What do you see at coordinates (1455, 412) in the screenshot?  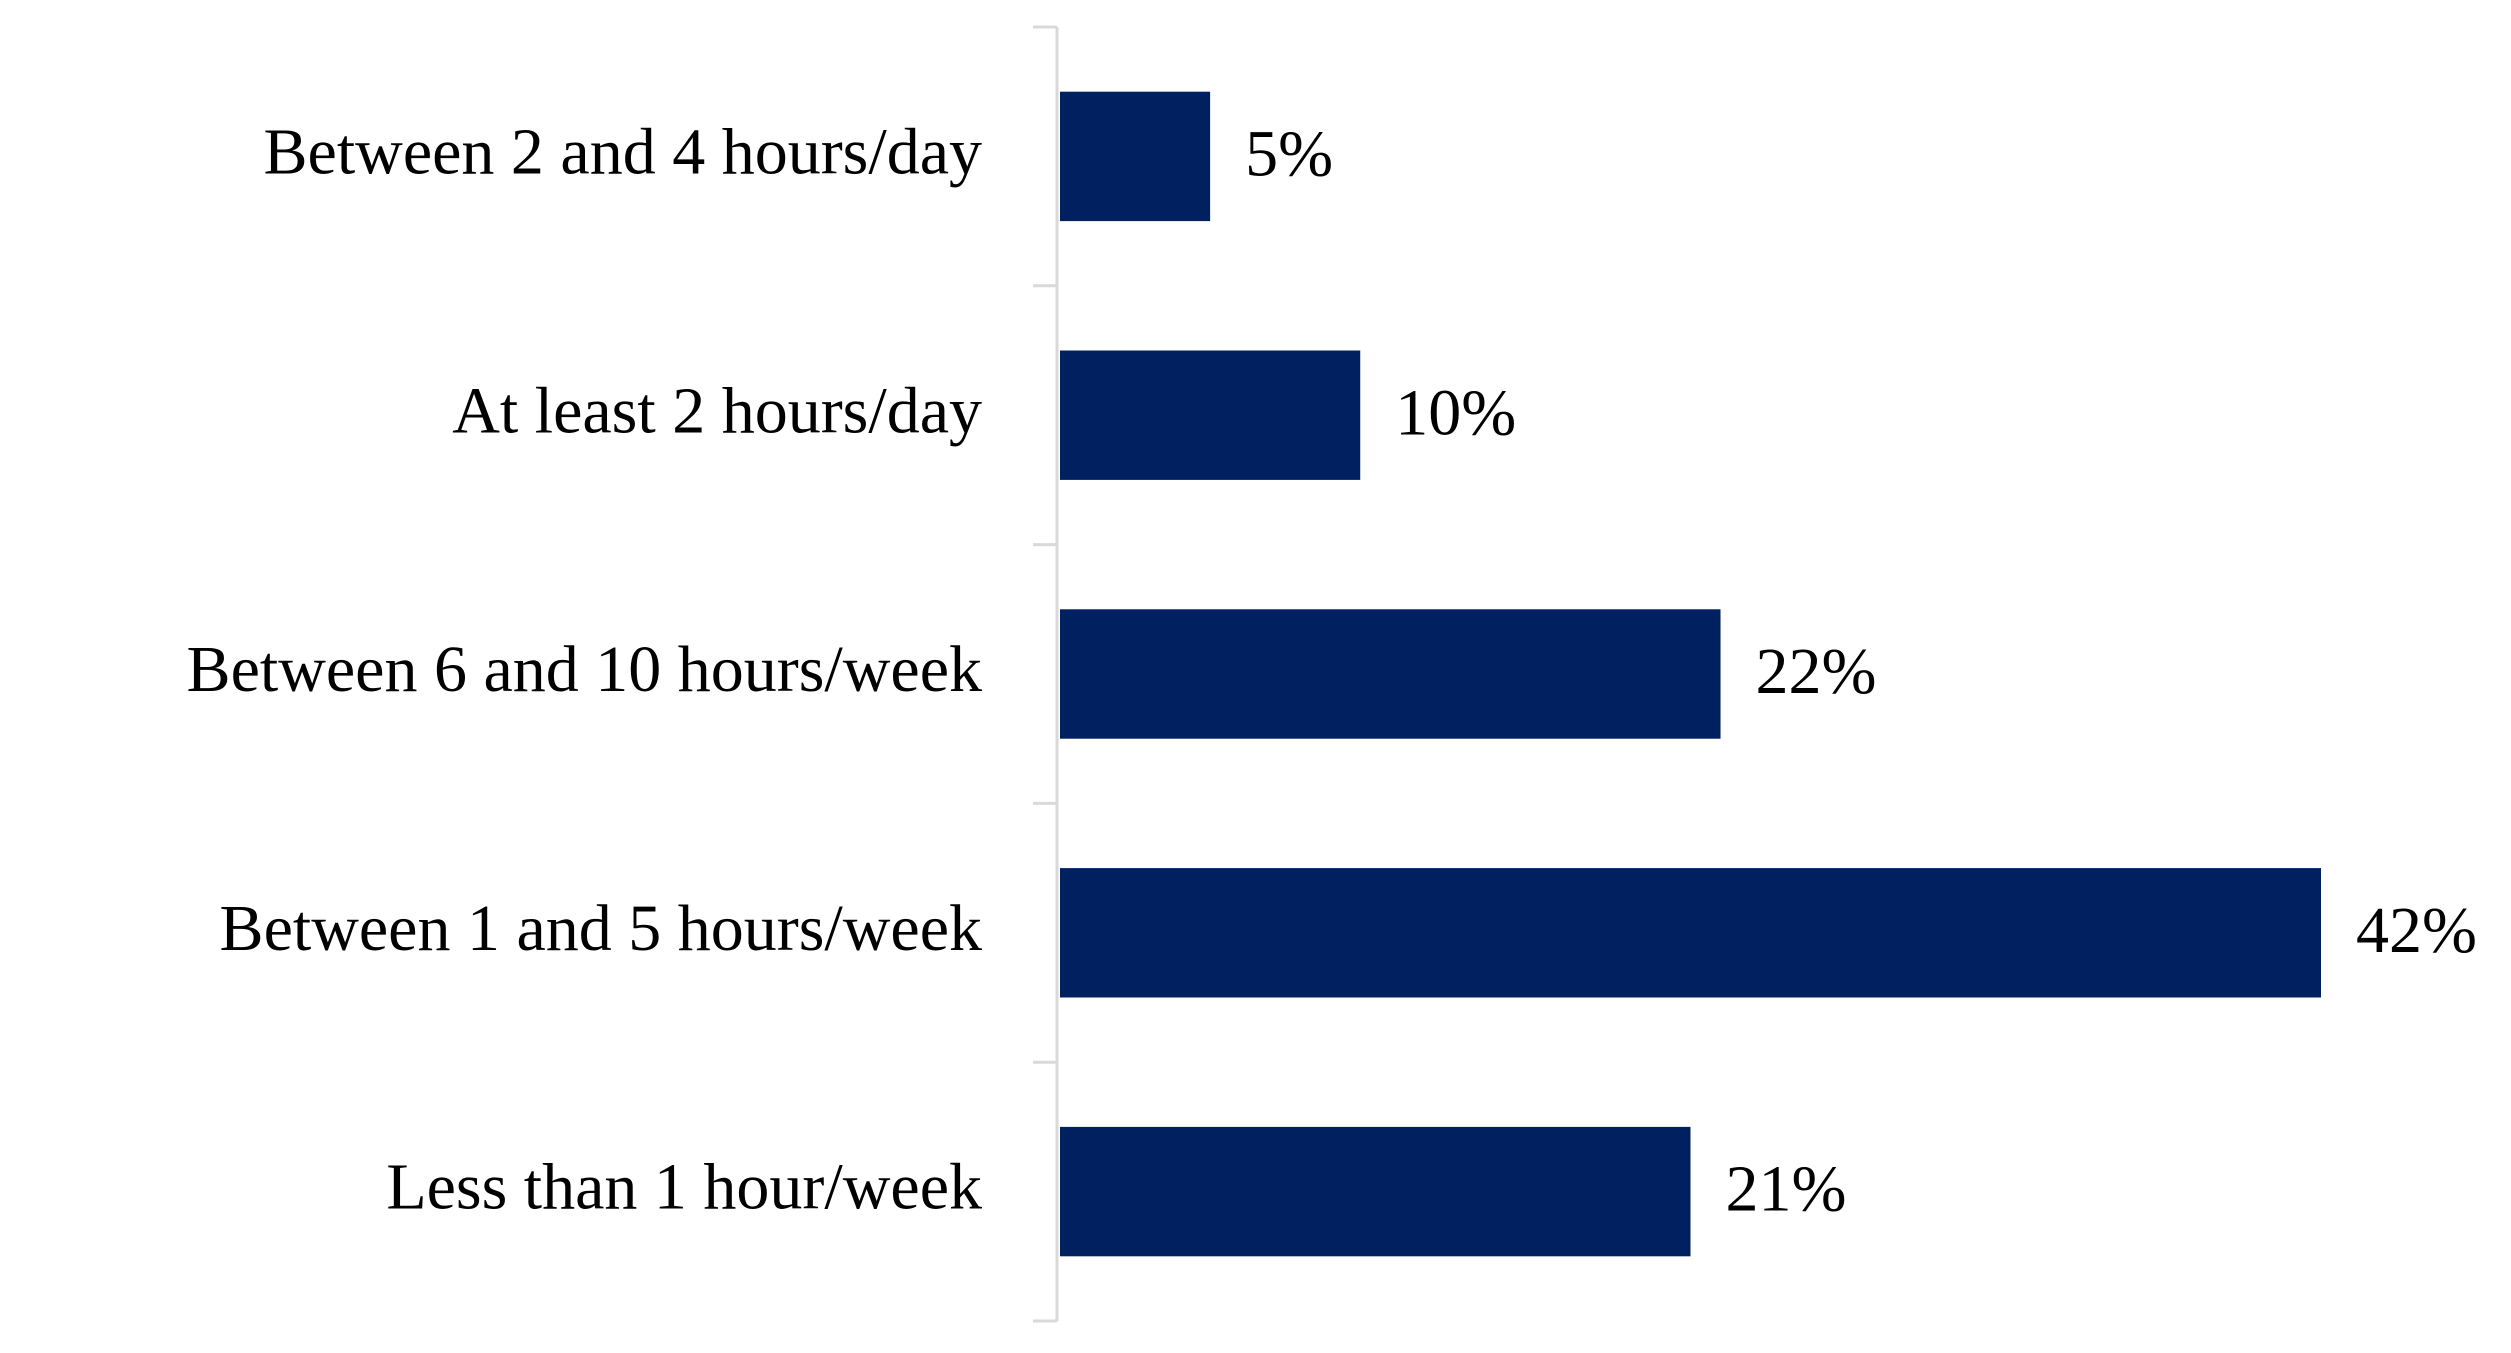 I see `value-label: 10%` at bounding box center [1455, 412].